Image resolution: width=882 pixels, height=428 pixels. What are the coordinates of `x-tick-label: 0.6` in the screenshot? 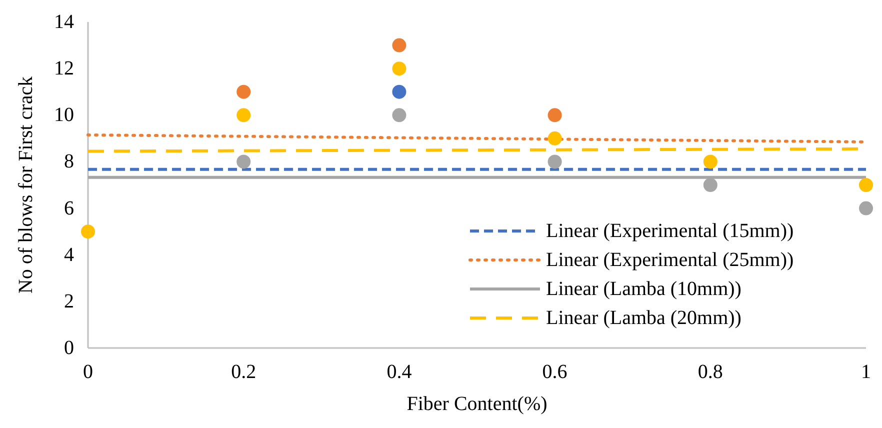 It's located at (555, 372).